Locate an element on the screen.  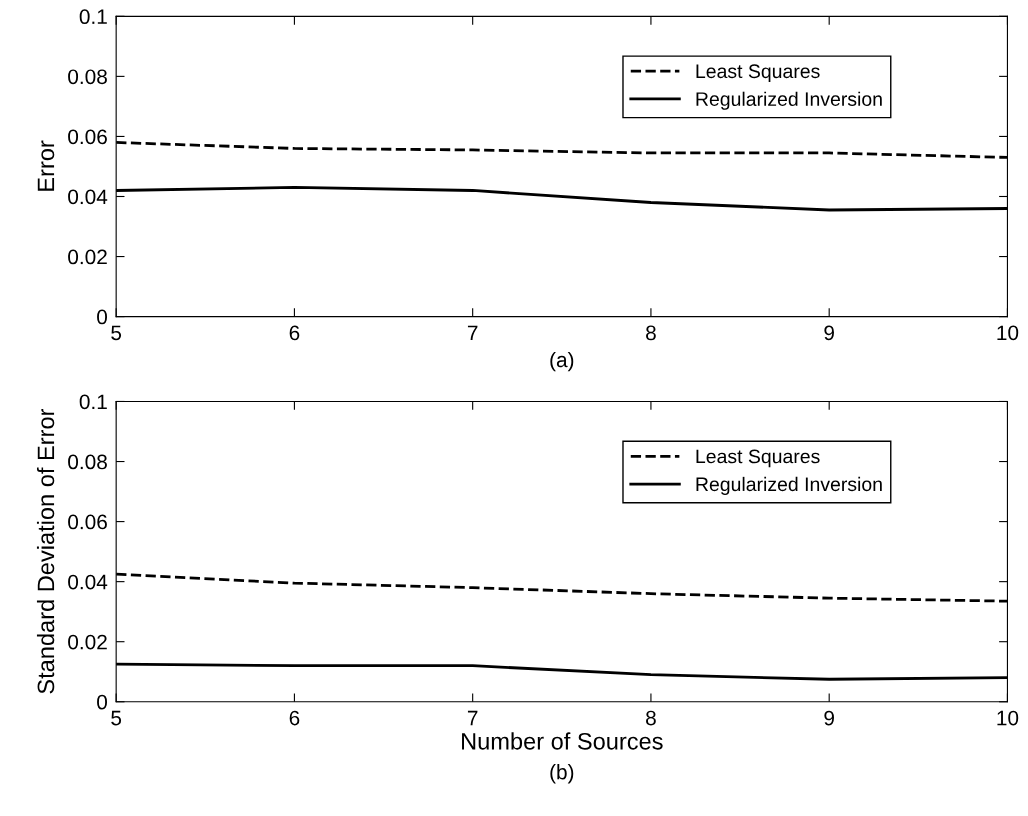
text: (b) is located at coordinates (562, 774).